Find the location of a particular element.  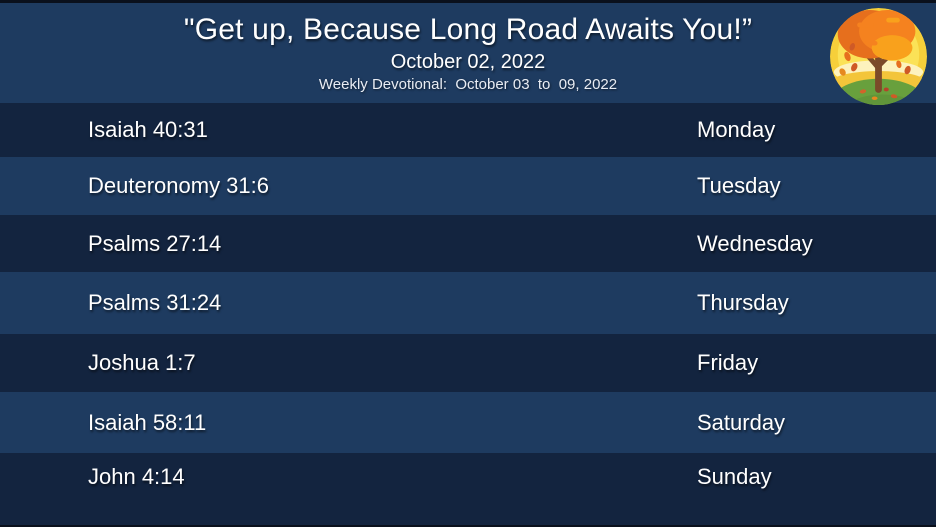

verse-reference: John 4:14 is located at coordinates (136, 476).